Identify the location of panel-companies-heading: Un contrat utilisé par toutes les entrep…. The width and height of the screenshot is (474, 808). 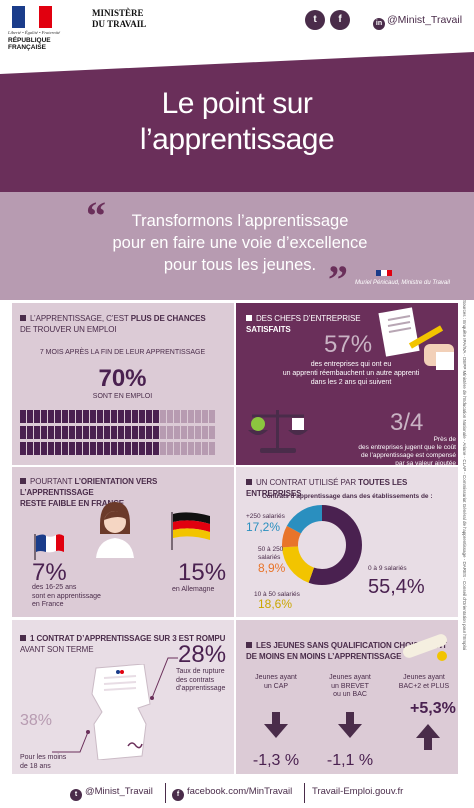
(327, 488).